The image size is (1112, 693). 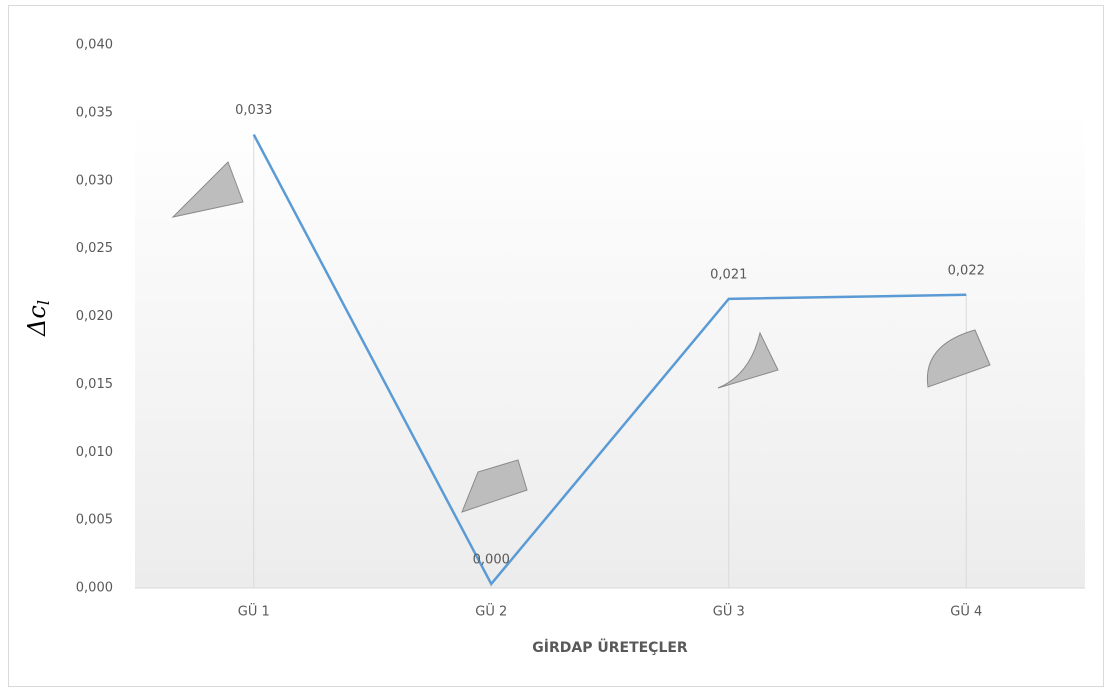 What do you see at coordinates (37, 321) in the screenshot?
I see `y-axis-label-main: Δc` at bounding box center [37, 321].